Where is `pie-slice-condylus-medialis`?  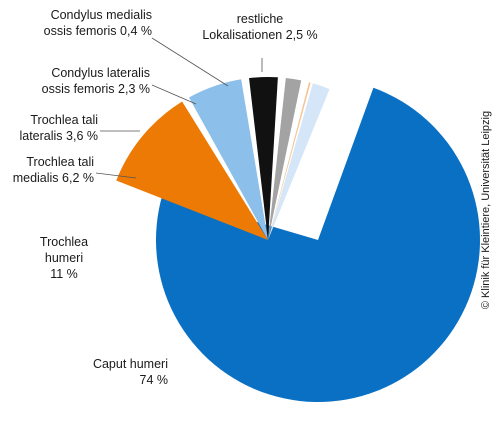 pie-slice-condylus-medialis is located at coordinates (289, 161).